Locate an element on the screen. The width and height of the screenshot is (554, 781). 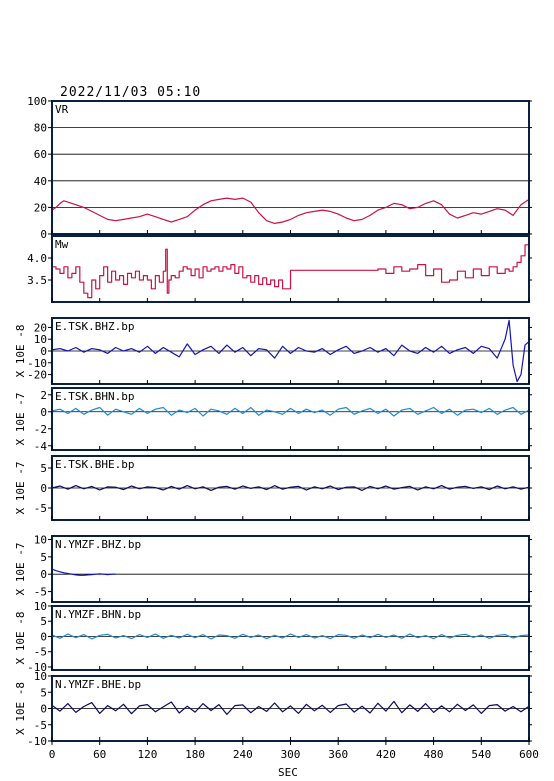
ymzf-bhn-panel-ytick-label: 0 is located at coordinates (43, 636).